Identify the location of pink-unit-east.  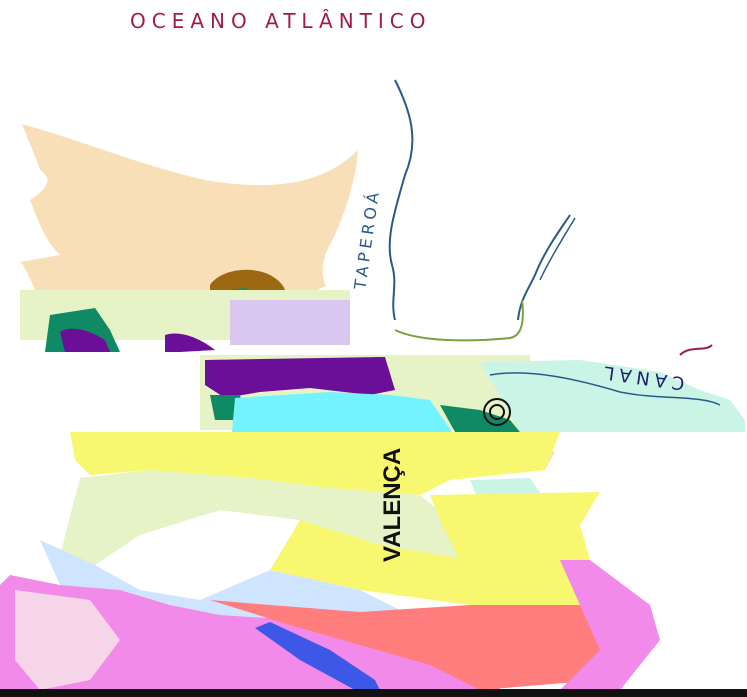
(610, 625).